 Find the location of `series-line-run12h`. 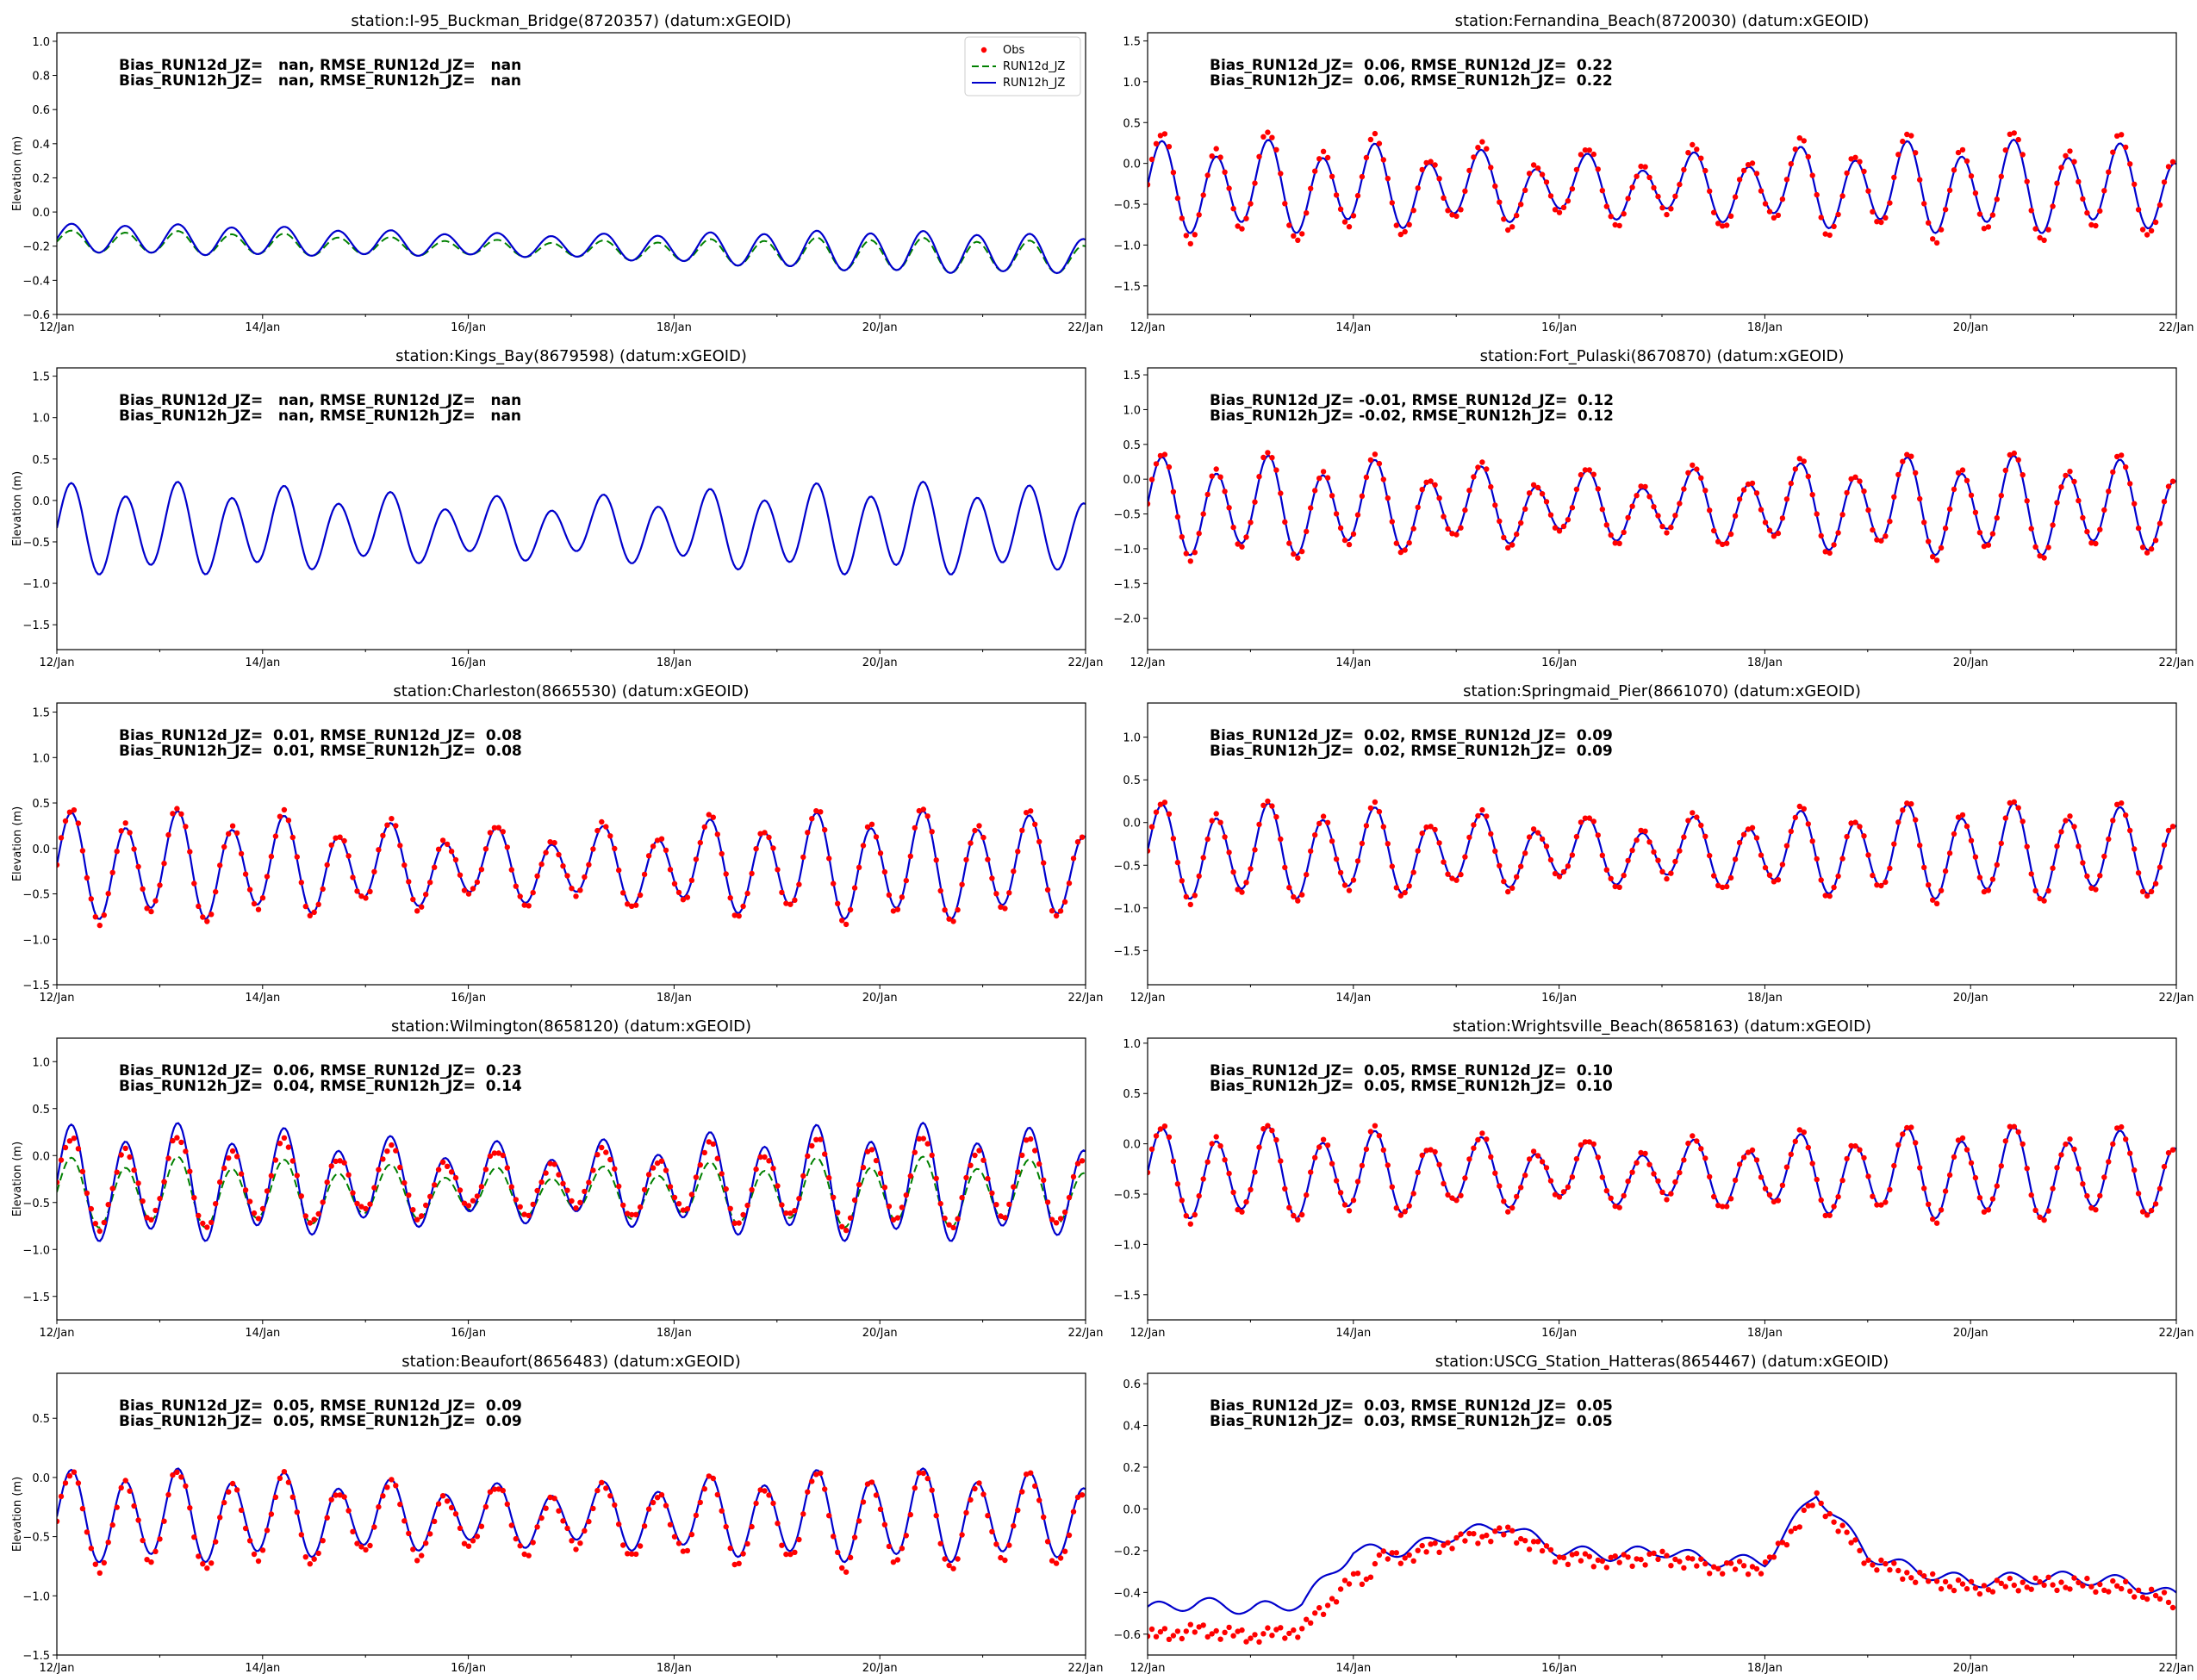

series-line-run12h is located at coordinates (571, 528).